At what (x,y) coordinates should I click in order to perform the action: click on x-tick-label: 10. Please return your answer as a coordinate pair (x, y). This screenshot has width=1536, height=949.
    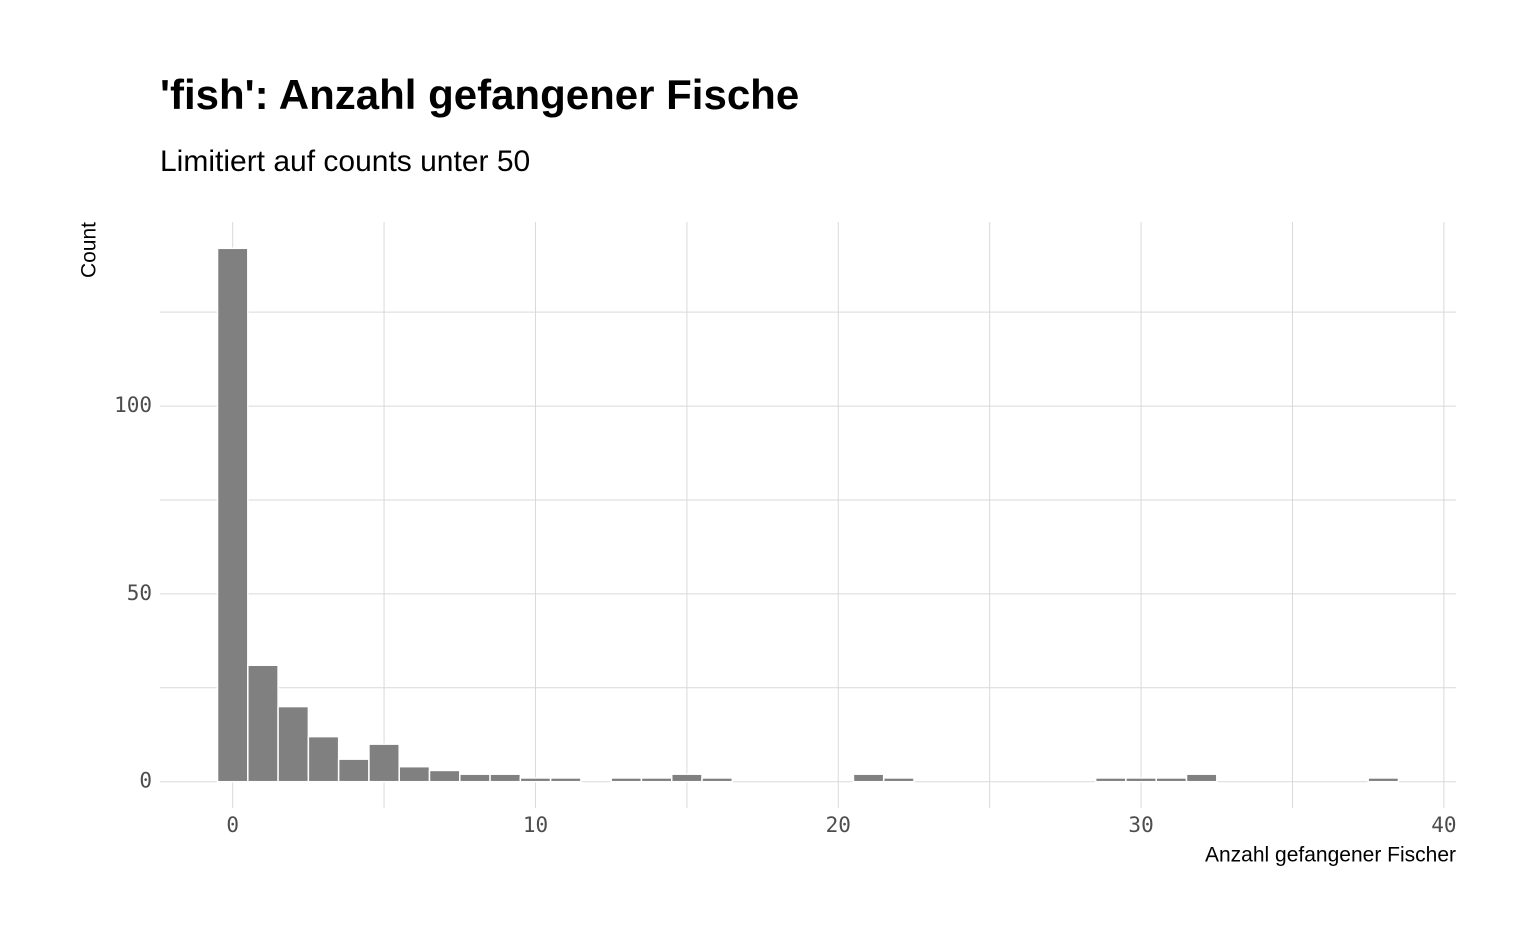
    Looking at the image, I should click on (535, 825).